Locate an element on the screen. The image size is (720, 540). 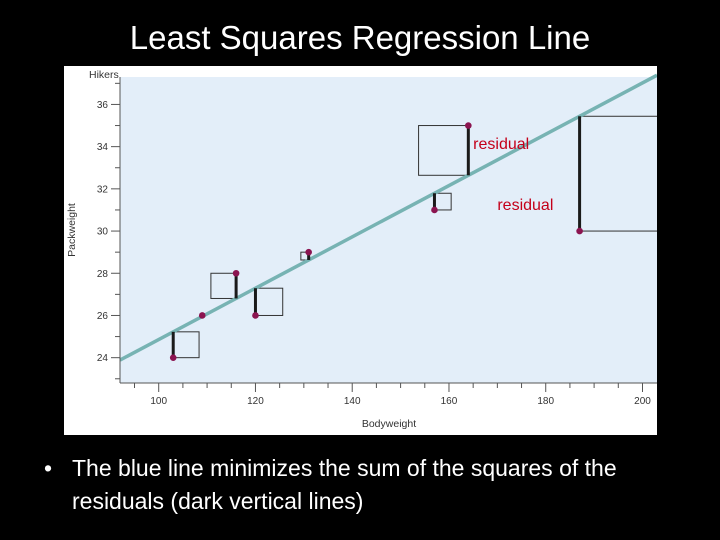
x-tick-label: 140 is located at coordinates (352, 401).